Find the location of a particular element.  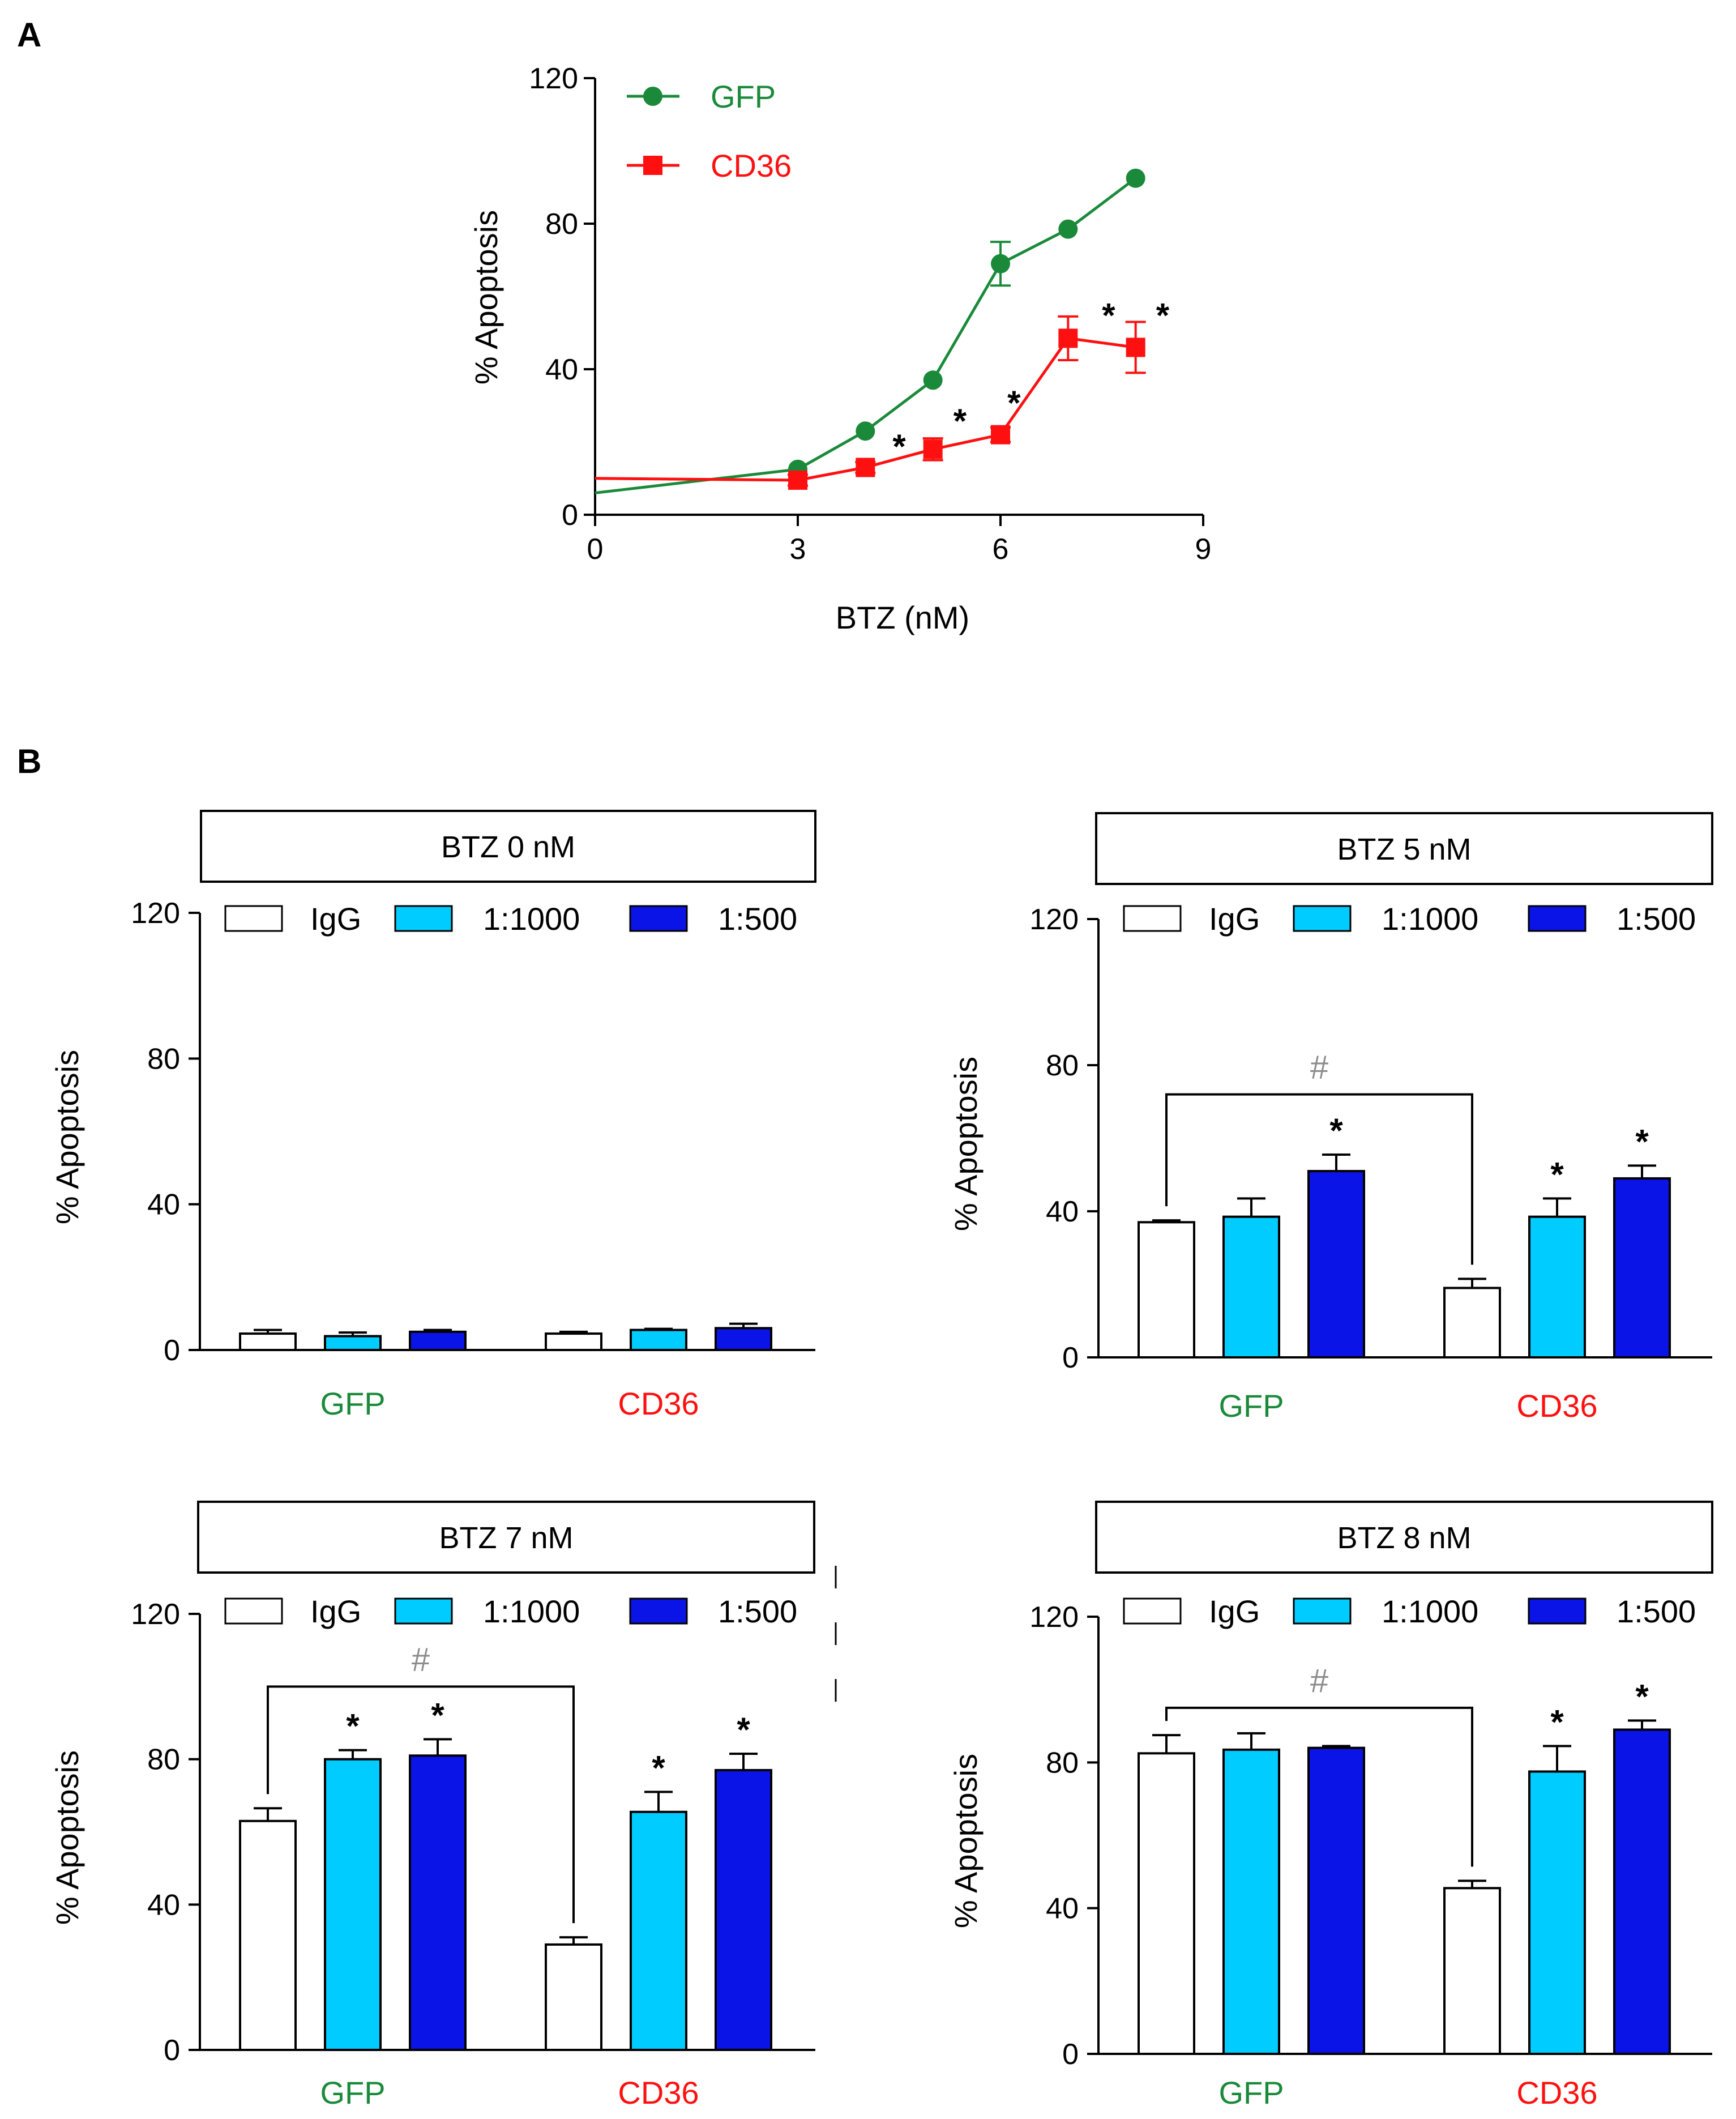

x-axis-label: BTZ (nM) is located at coordinates (902, 617).